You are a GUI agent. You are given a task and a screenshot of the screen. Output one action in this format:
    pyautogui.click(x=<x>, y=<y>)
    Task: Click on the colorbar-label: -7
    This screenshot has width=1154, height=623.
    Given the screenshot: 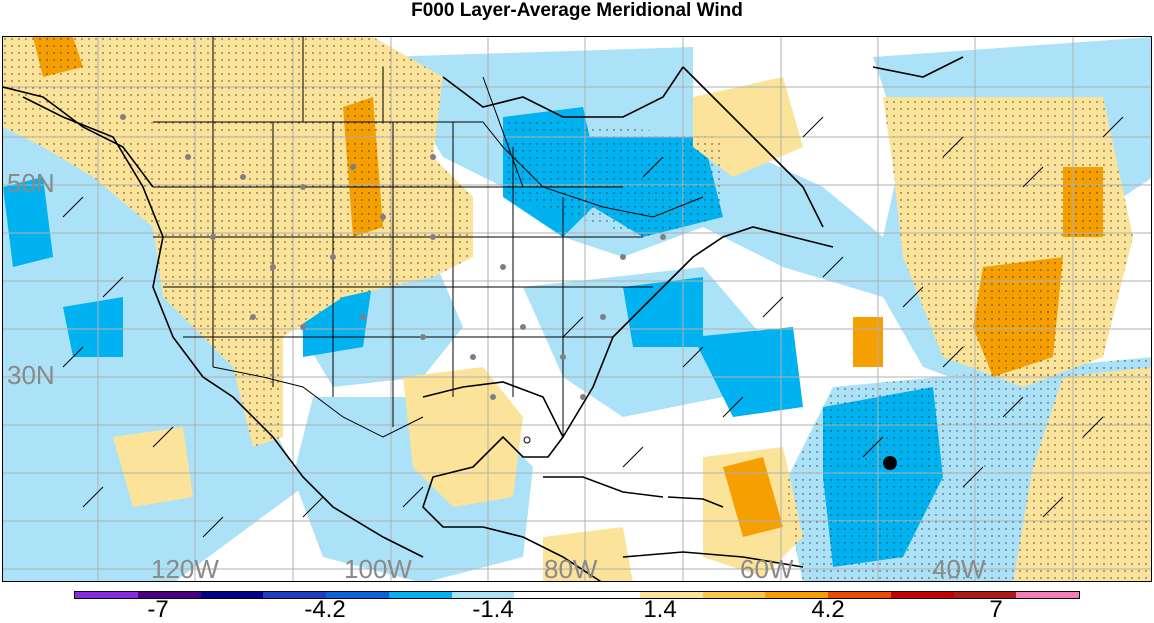 What is the action you would take?
    pyautogui.click(x=158, y=609)
    